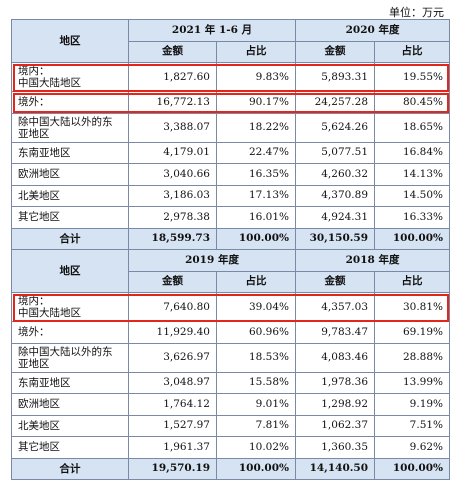  What do you see at coordinates (412, 152) in the screenshot?
I see `share-cell: 16.84%` at bounding box center [412, 152].